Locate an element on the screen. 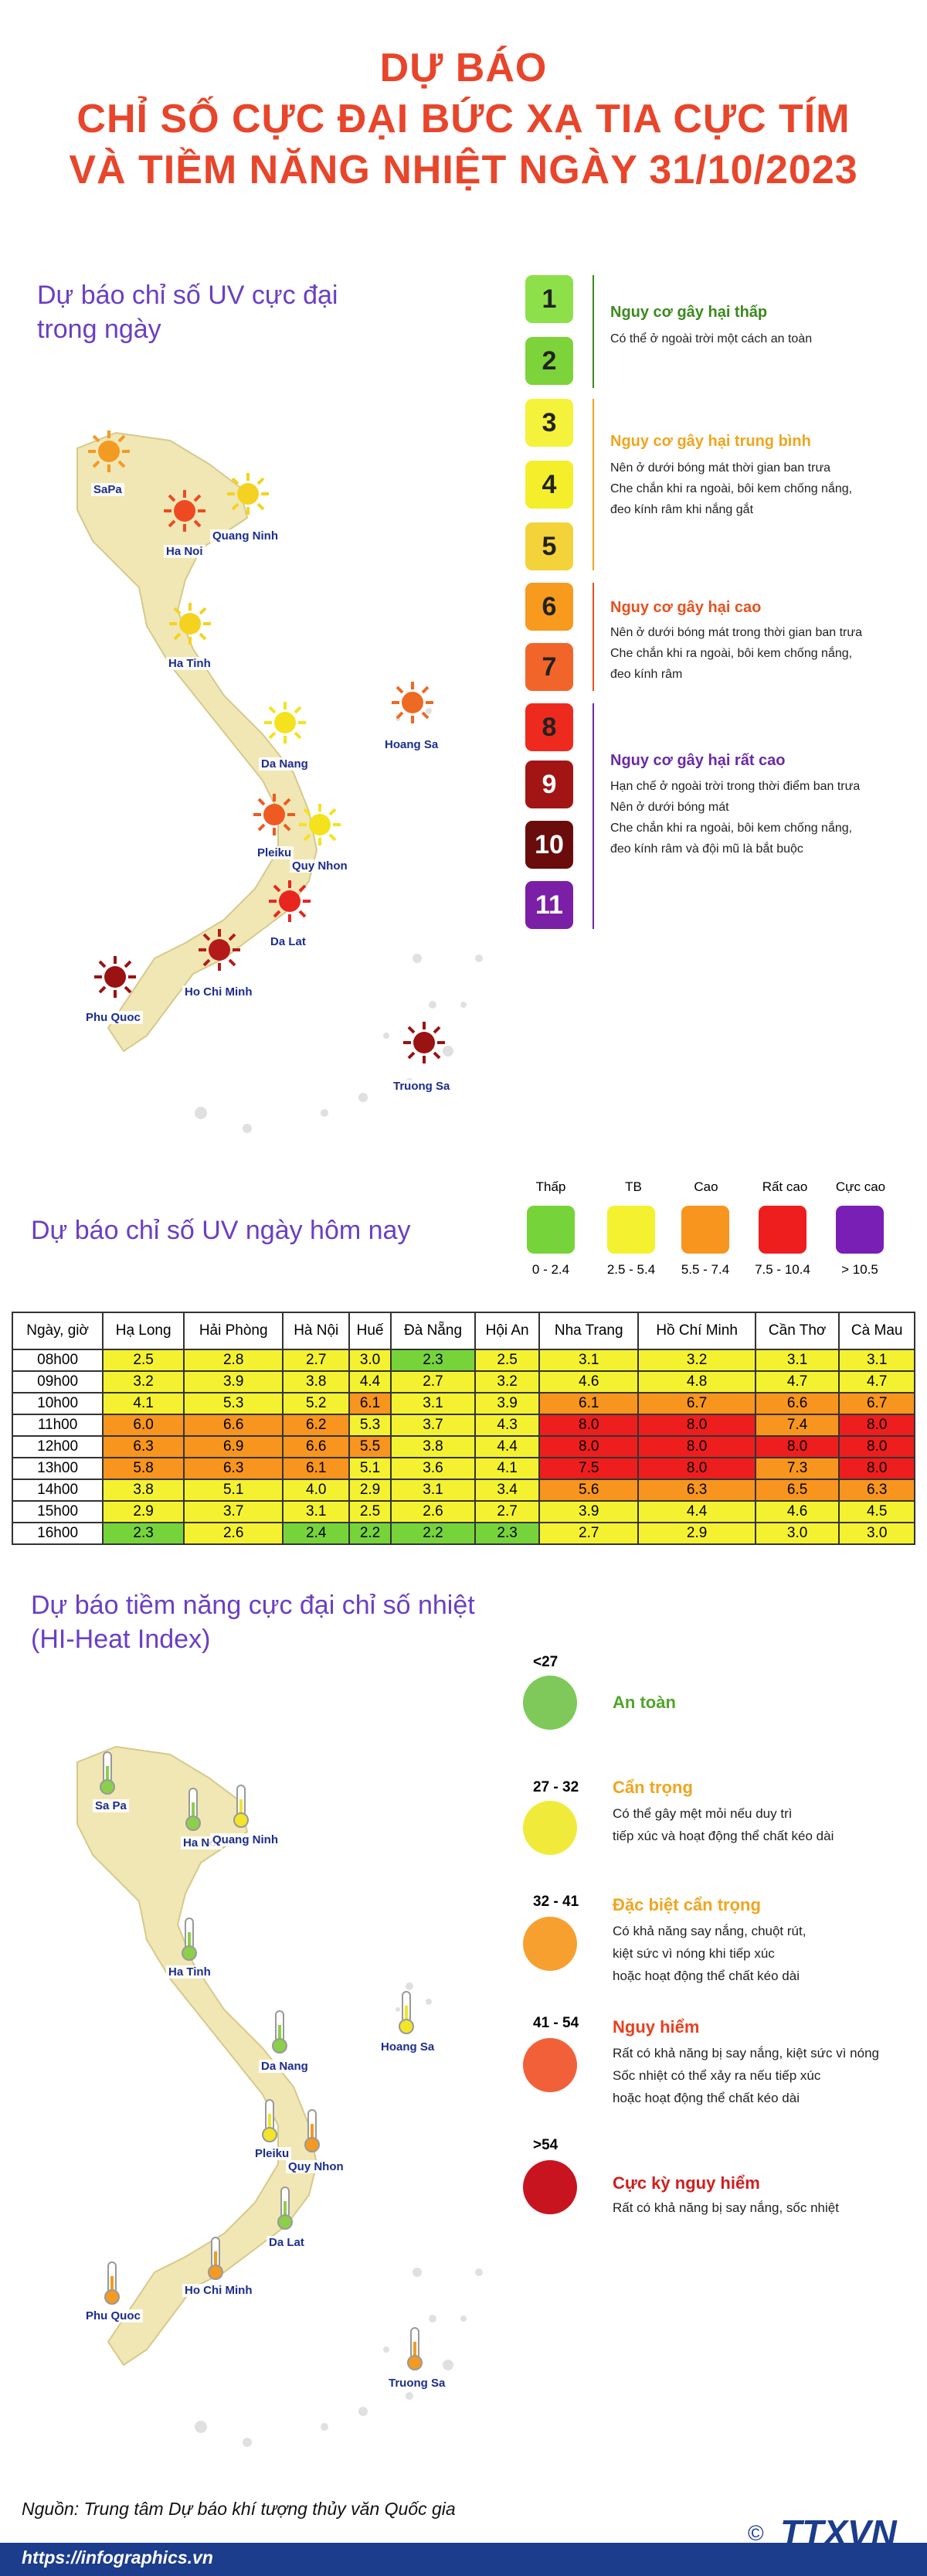 This screenshot has width=927, height=2576. table-row: 12h00 6.3 6.9 6.6 5.5 3.8 4.4 8.0 8.0 8.0 8.0 is located at coordinates (463, 1446).